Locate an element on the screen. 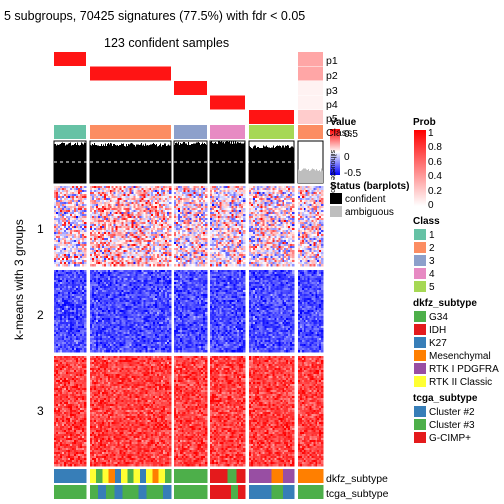  heat-cell-b1-g6 is located at coordinates (312, 191).